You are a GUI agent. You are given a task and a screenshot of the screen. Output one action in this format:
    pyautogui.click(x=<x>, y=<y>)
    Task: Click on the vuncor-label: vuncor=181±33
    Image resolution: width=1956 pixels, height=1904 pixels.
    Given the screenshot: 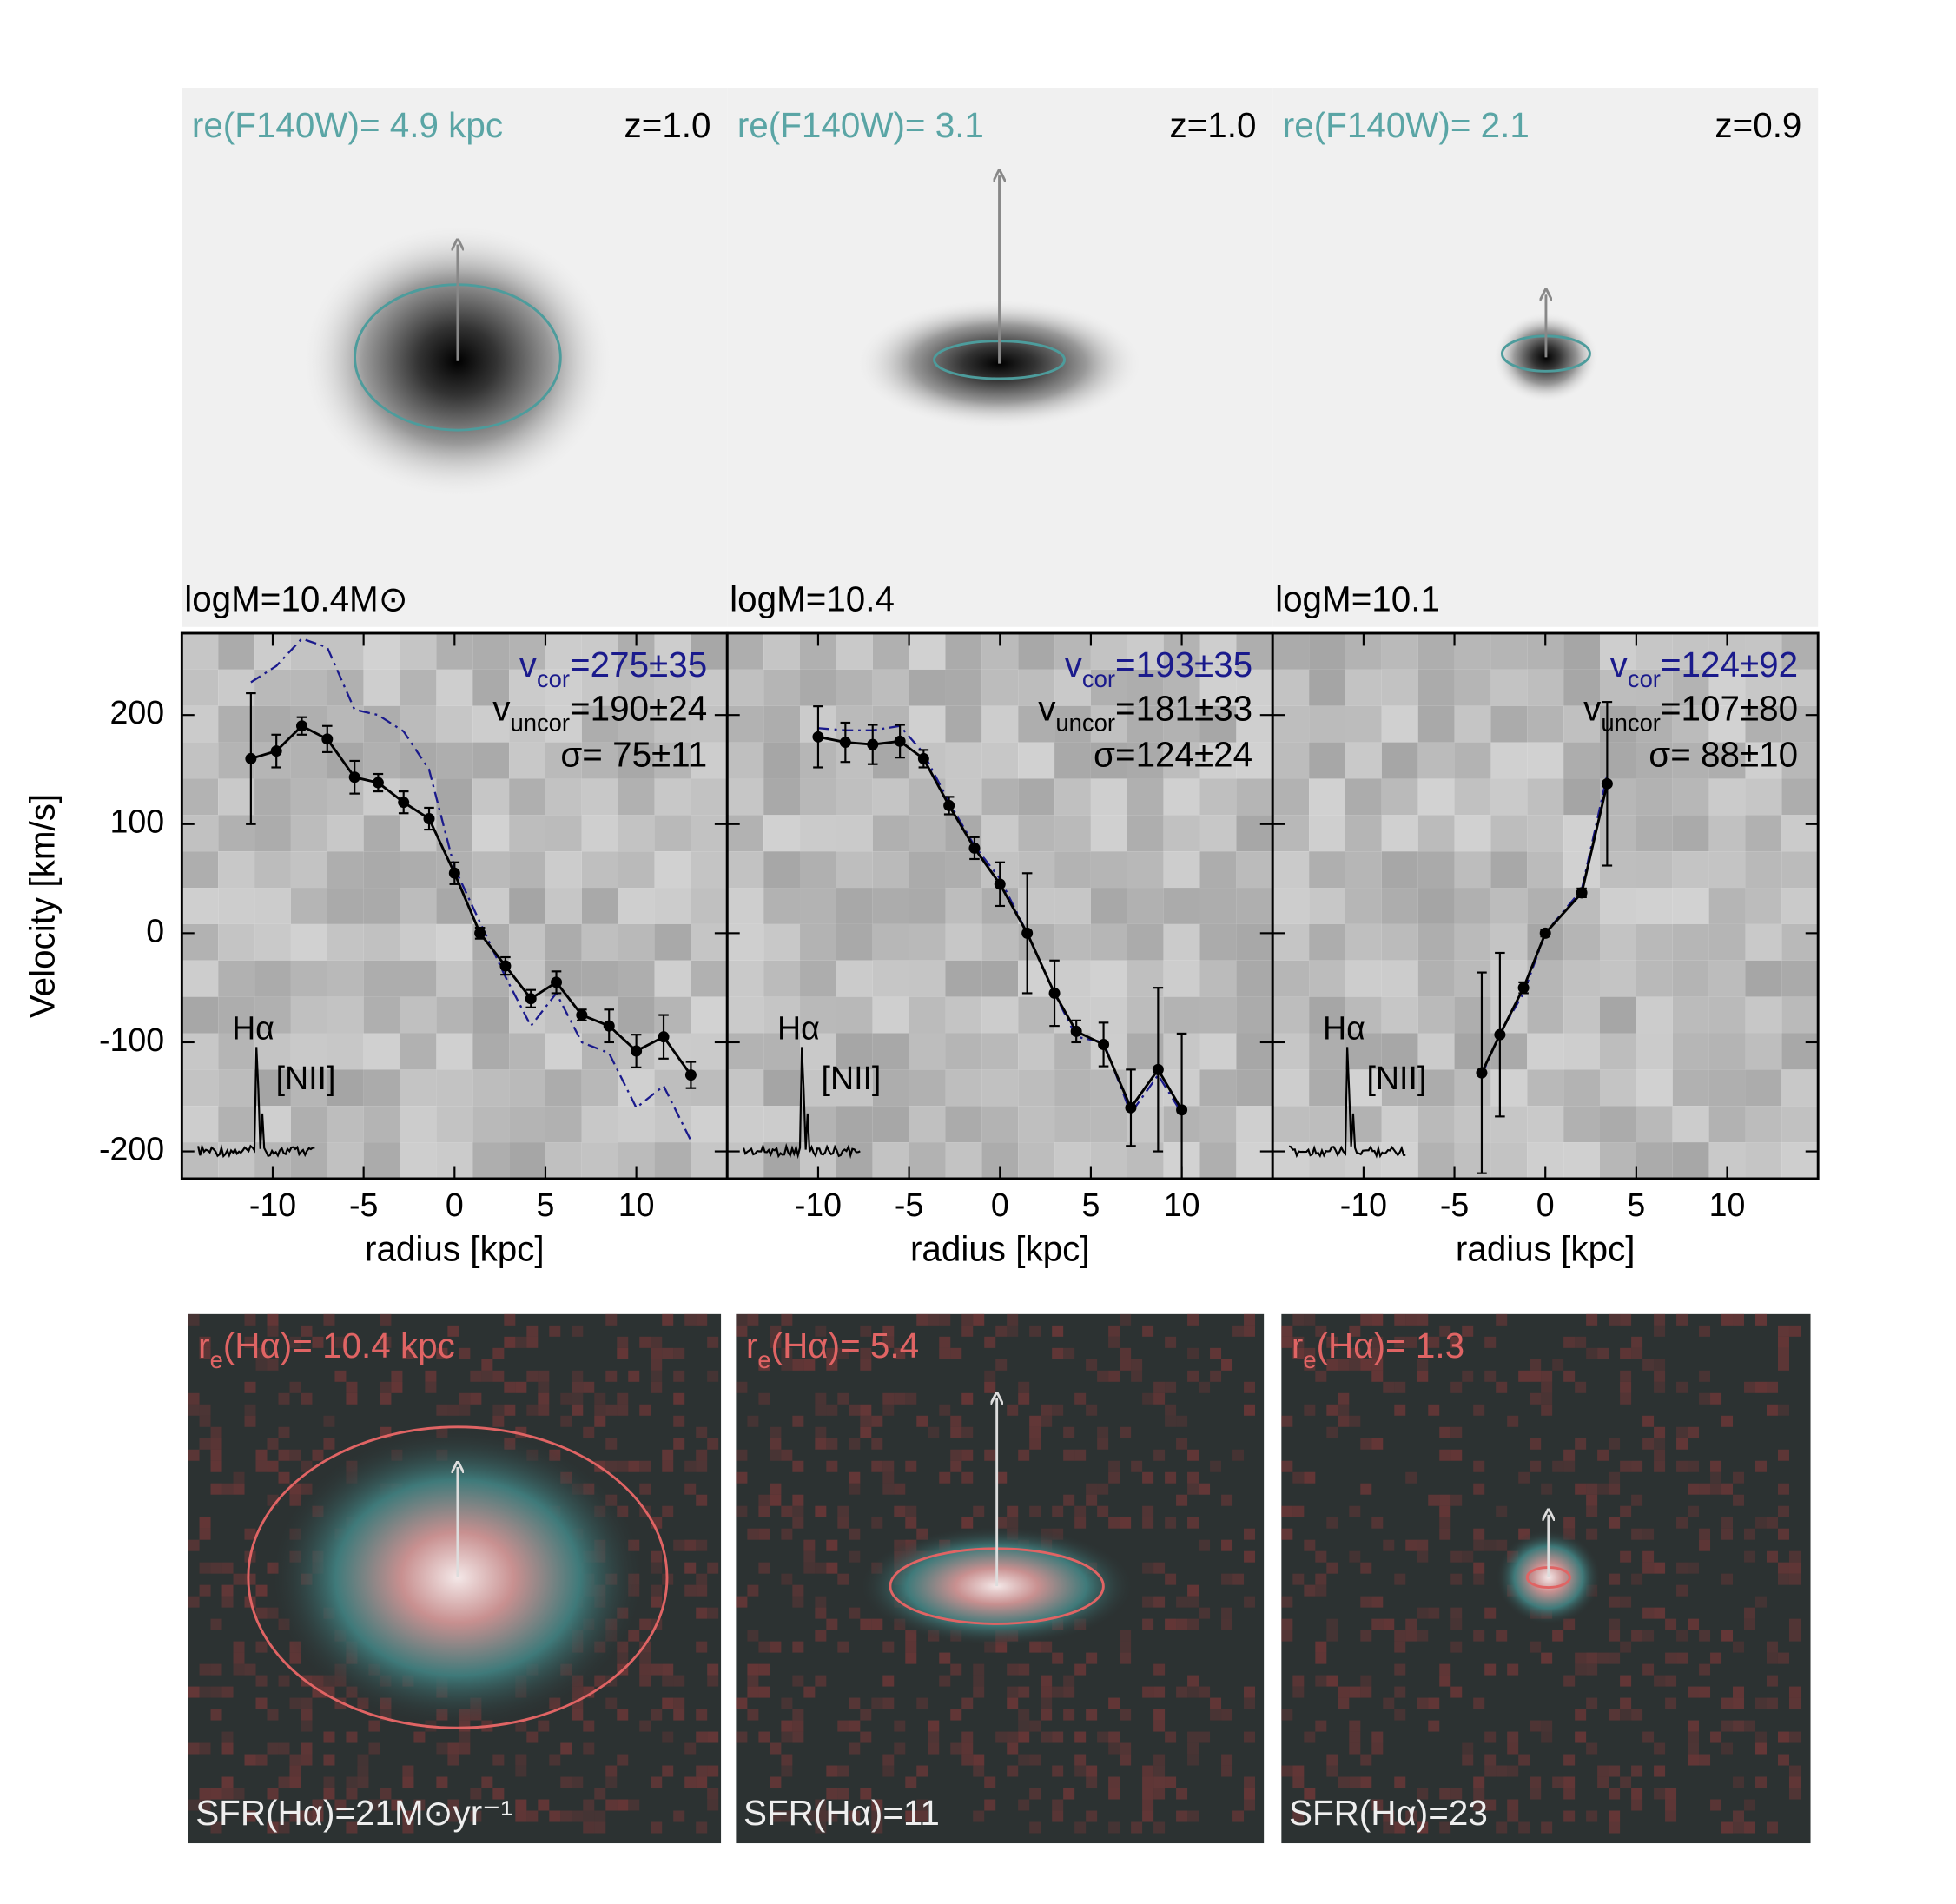 What is the action you would take?
    pyautogui.click(x=1145, y=712)
    